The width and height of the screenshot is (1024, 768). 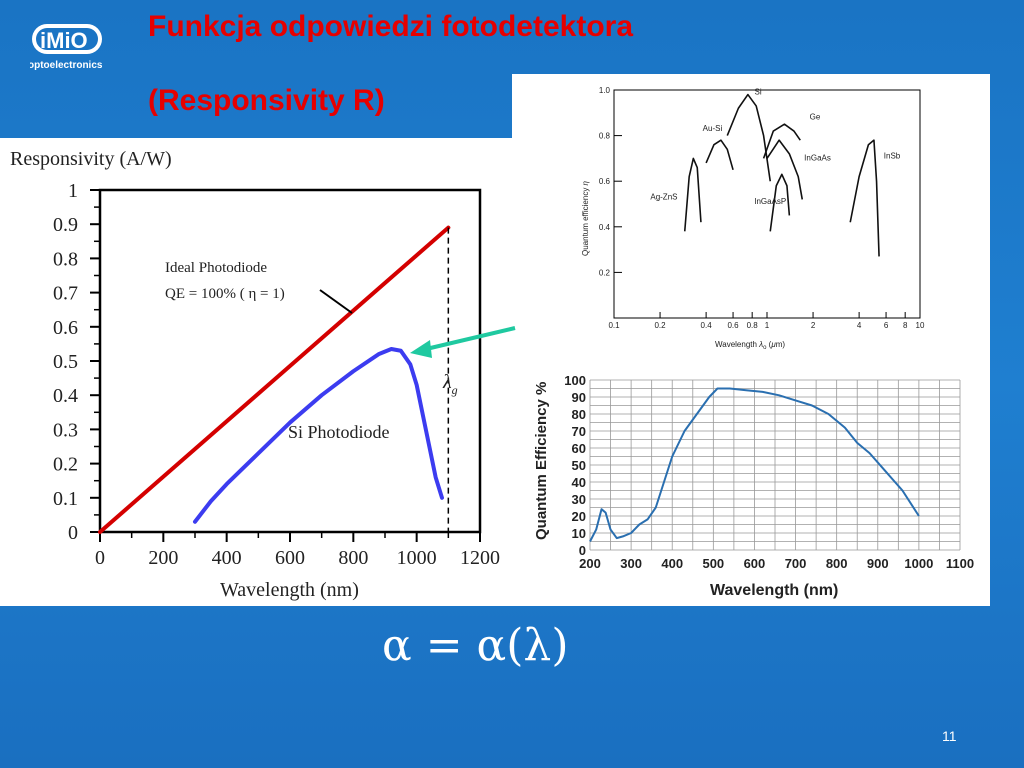 I want to click on svg-text: iMiO, so click(x=64, y=40).